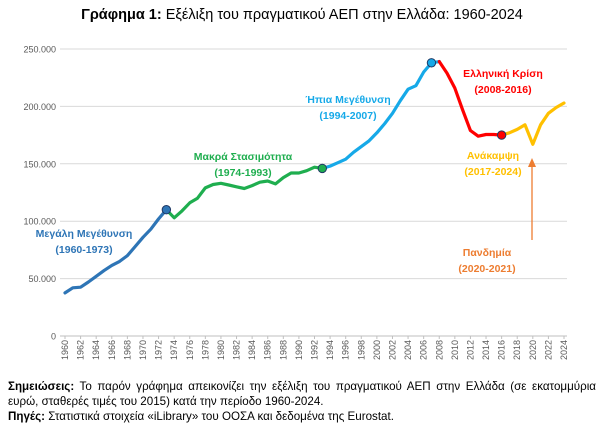 Image resolution: width=604 pixels, height=440 pixels. Describe the element at coordinates (533, 350) in the screenshot. I see `x-tick-label: 2020` at that location.